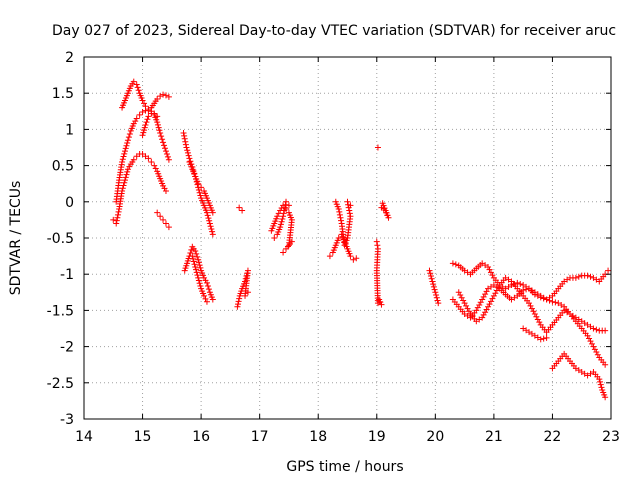 The width and height of the screenshot is (640, 480). I want to click on y-tick-label: -0.5, so click(60, 239).